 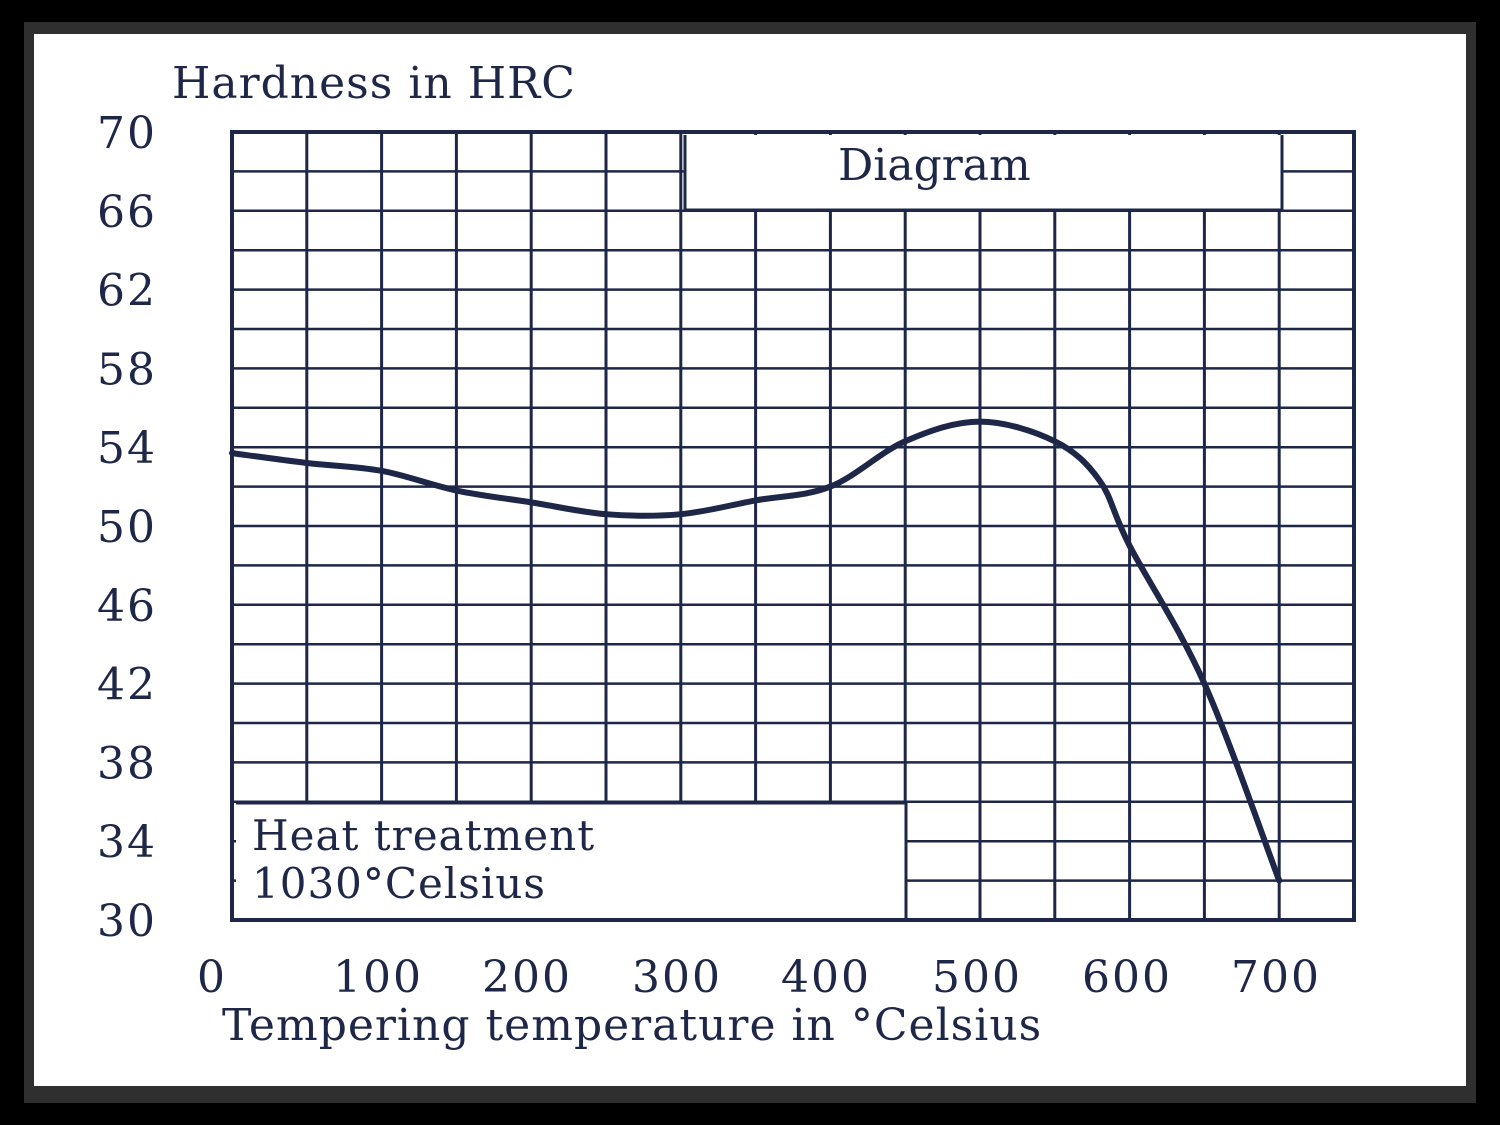 I want to click on x-tick-label: 600, so click(x=1127, y=977).